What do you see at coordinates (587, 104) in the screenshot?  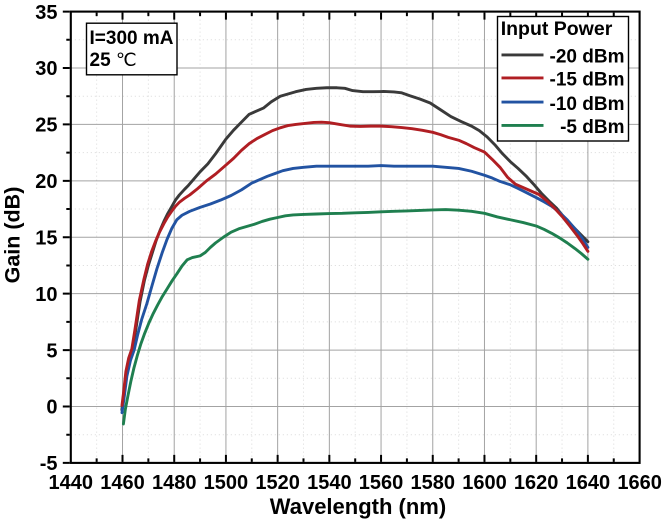 I see `svg-text: -10 dBm` at bounding box center [587, 104].